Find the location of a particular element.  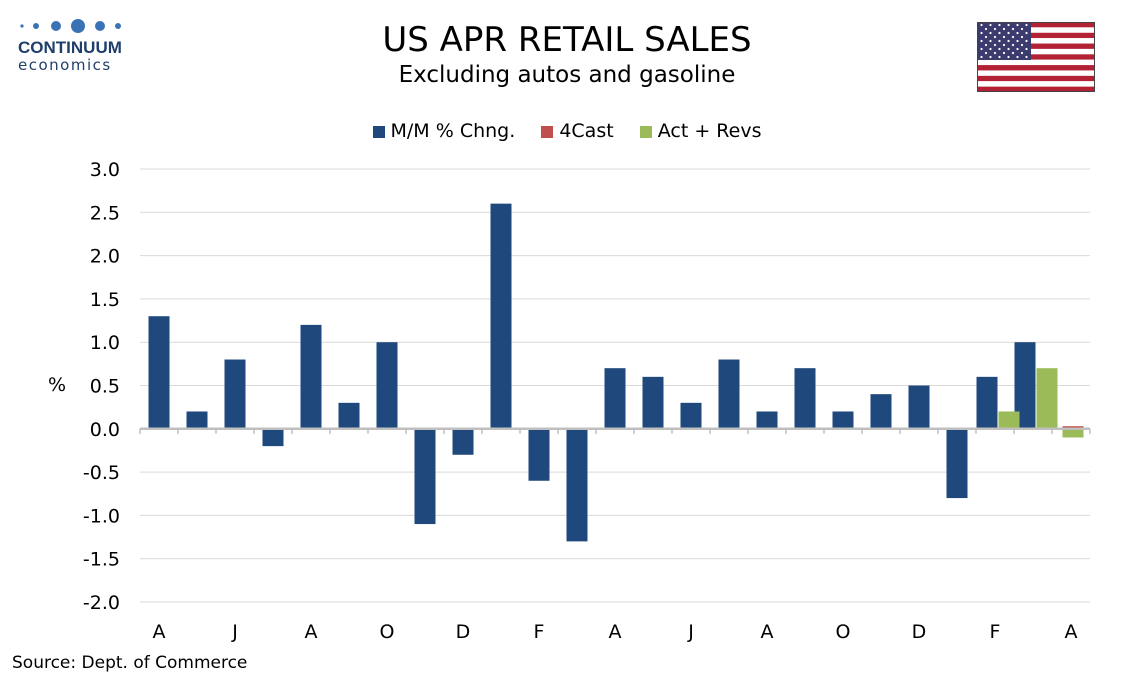

y-tick-label: -1.0 is located at coordinates (101, 516).